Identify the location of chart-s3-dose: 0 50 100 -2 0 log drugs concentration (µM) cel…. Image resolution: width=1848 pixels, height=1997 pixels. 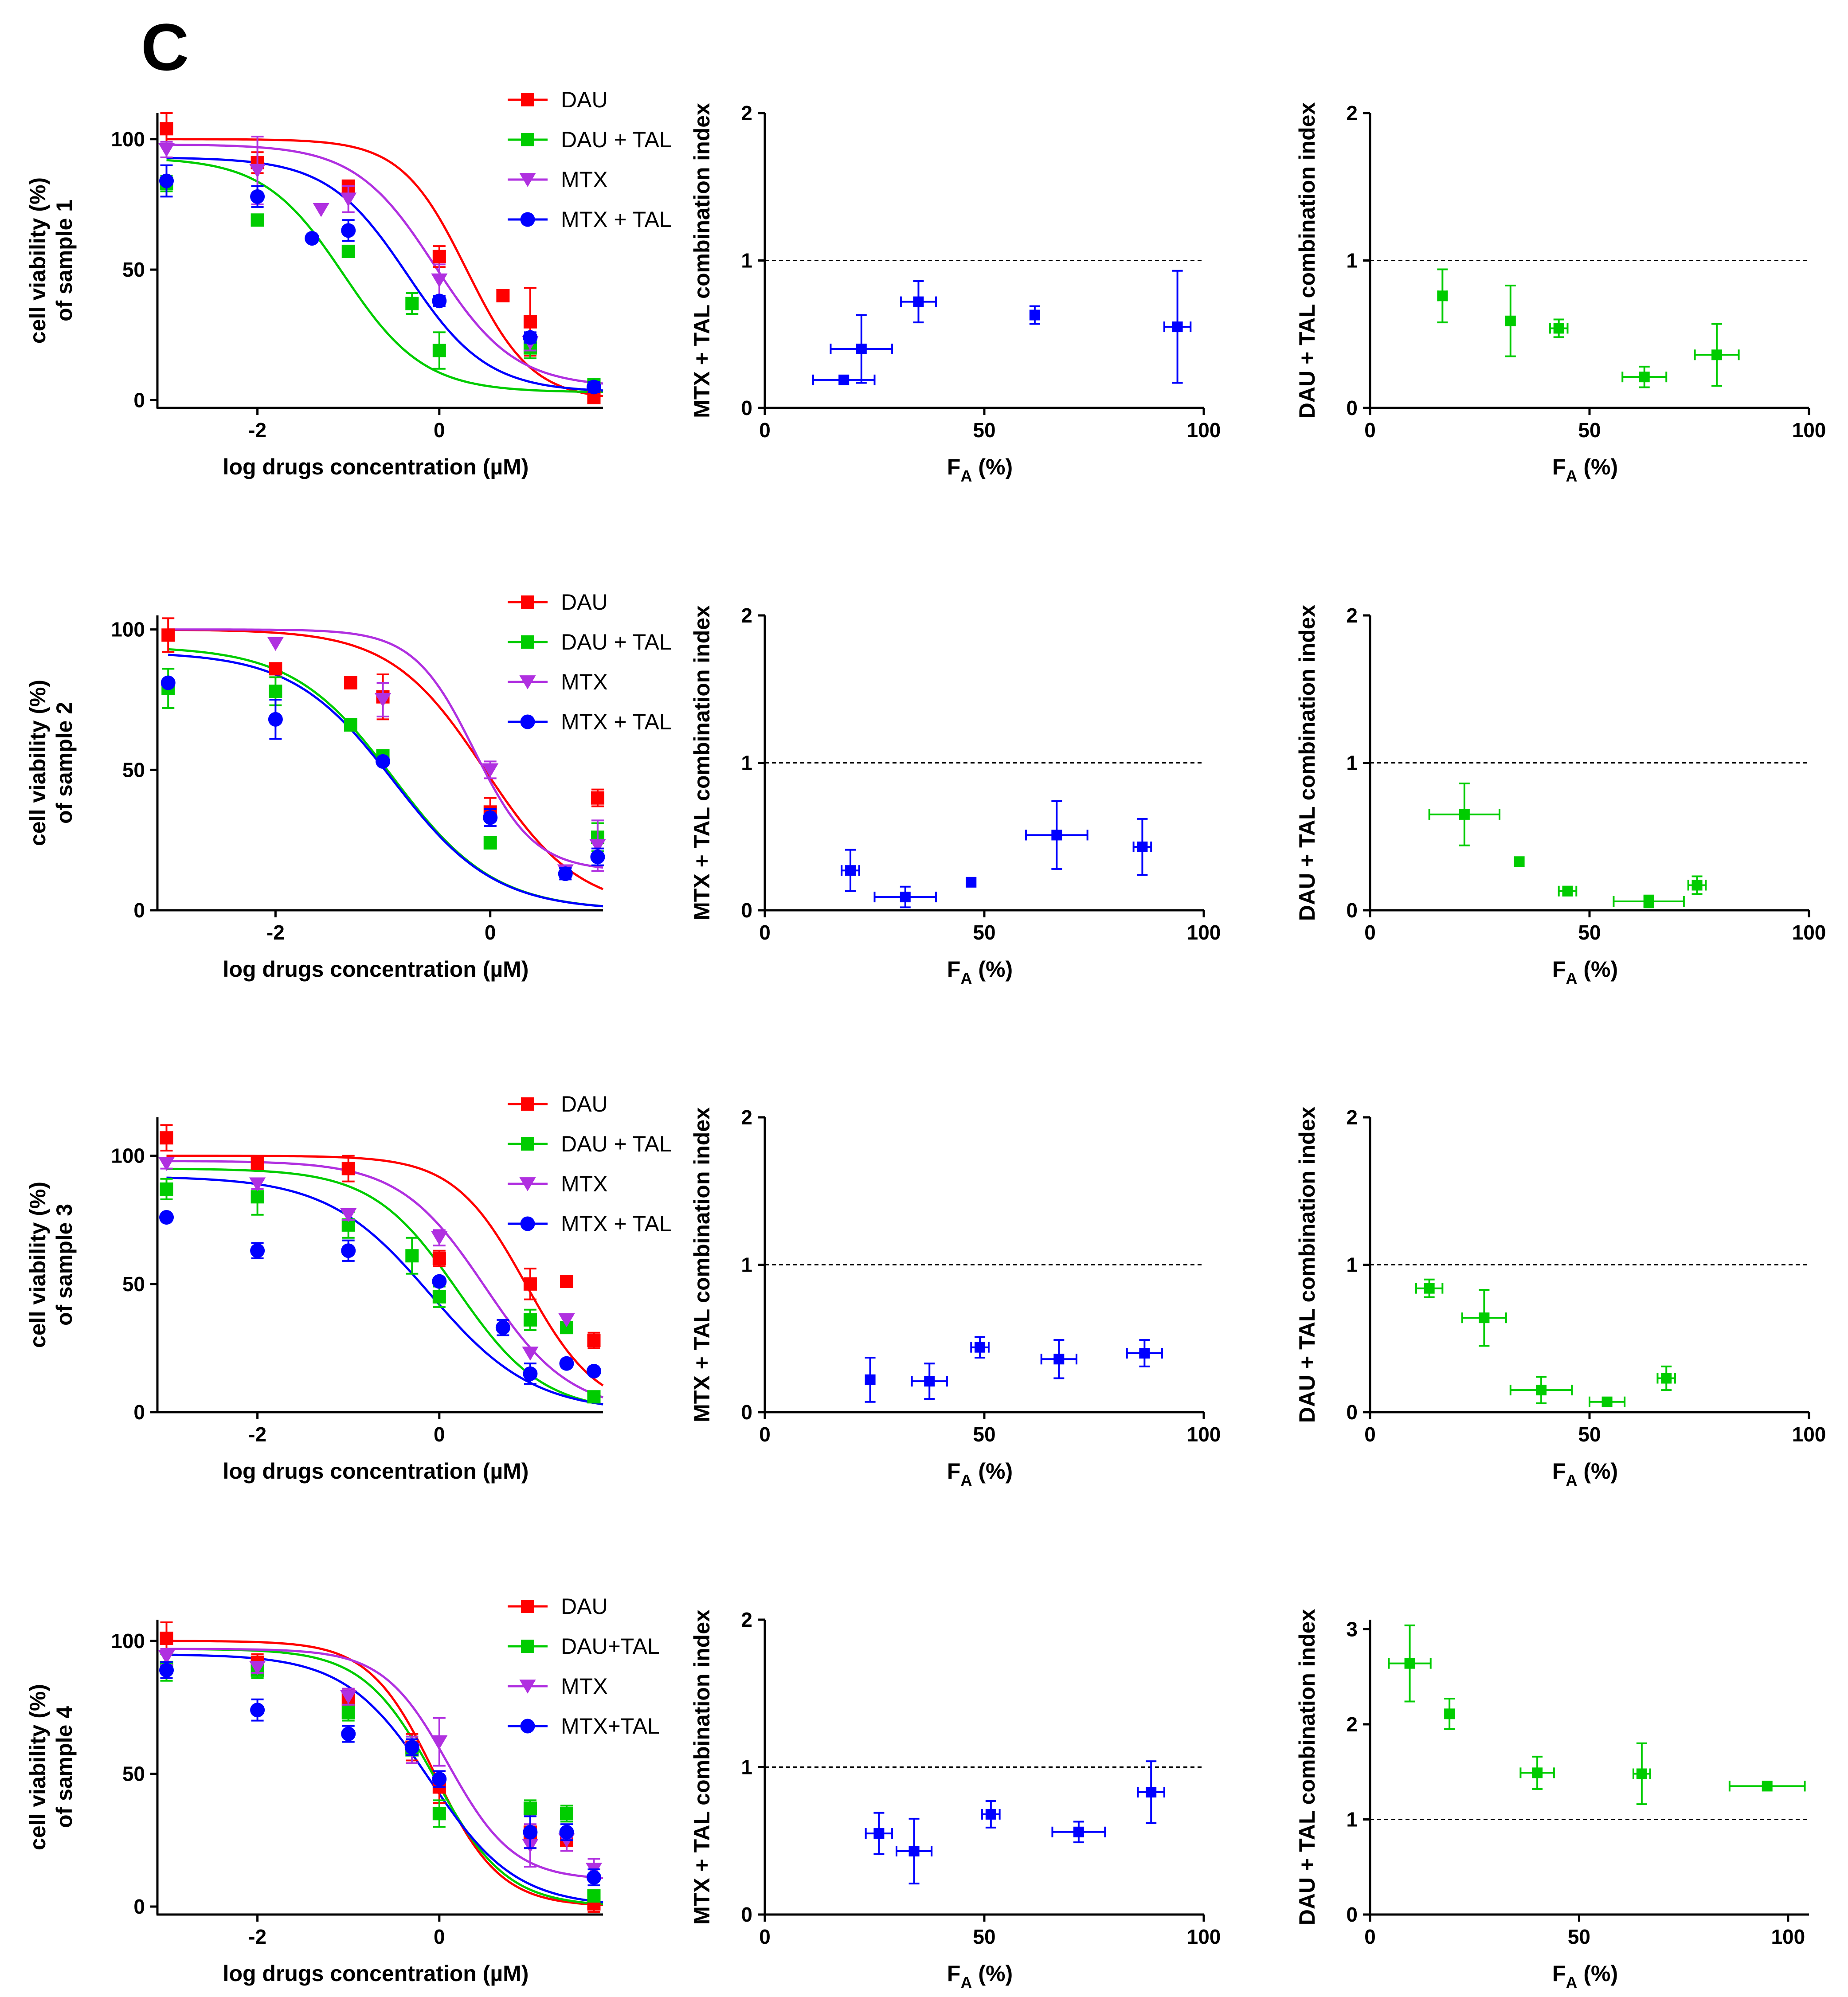
(348, 1288).